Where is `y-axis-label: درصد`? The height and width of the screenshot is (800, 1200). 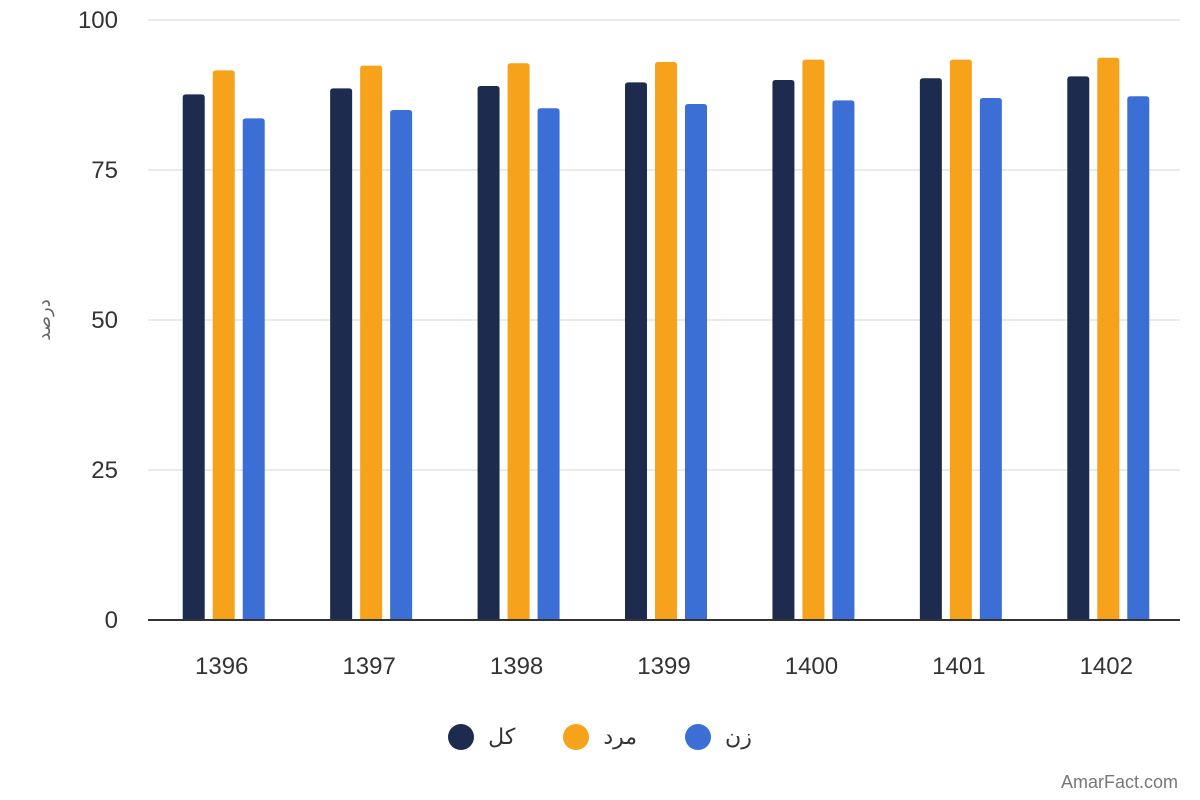 y-axis-label: درصد is located at coordinates (44, 319).